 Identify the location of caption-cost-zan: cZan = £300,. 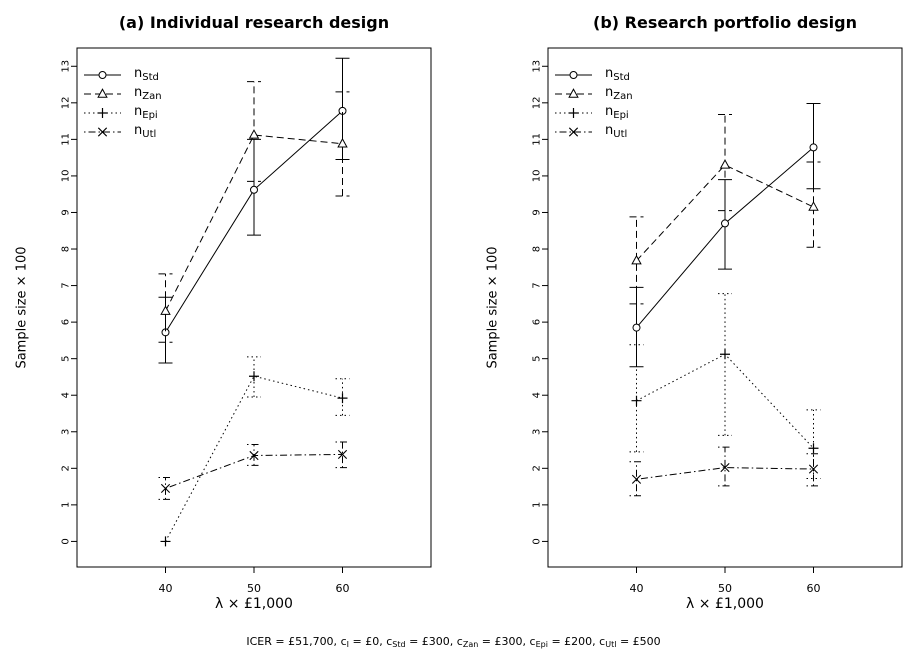
(491, 642).